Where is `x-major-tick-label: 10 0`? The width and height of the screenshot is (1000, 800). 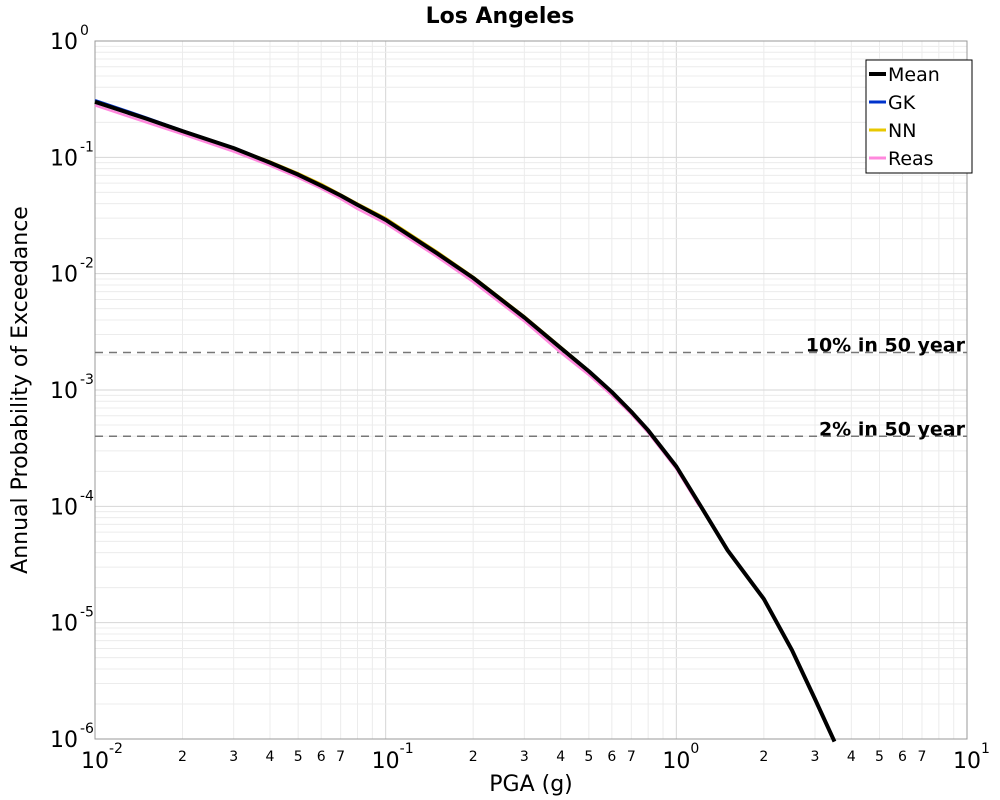
x-major-tick-label: 10 0 is located at coordinates (680, 757).